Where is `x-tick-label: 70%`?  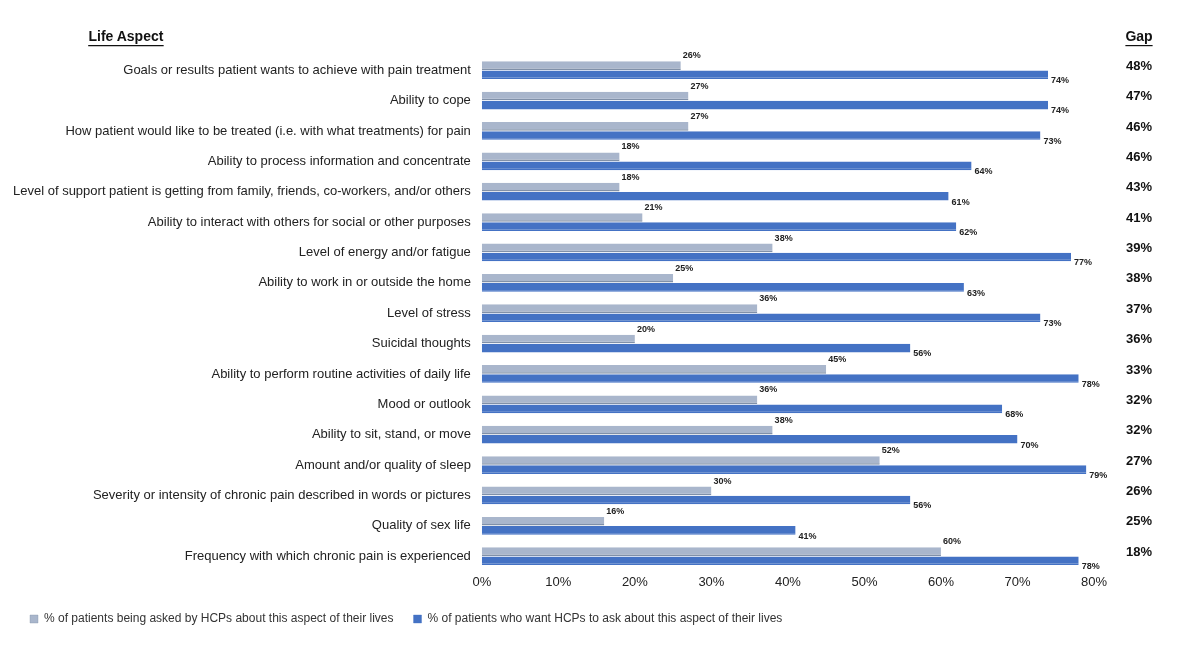
x-tick-label: 70% is located at coordinates (1017, 581).